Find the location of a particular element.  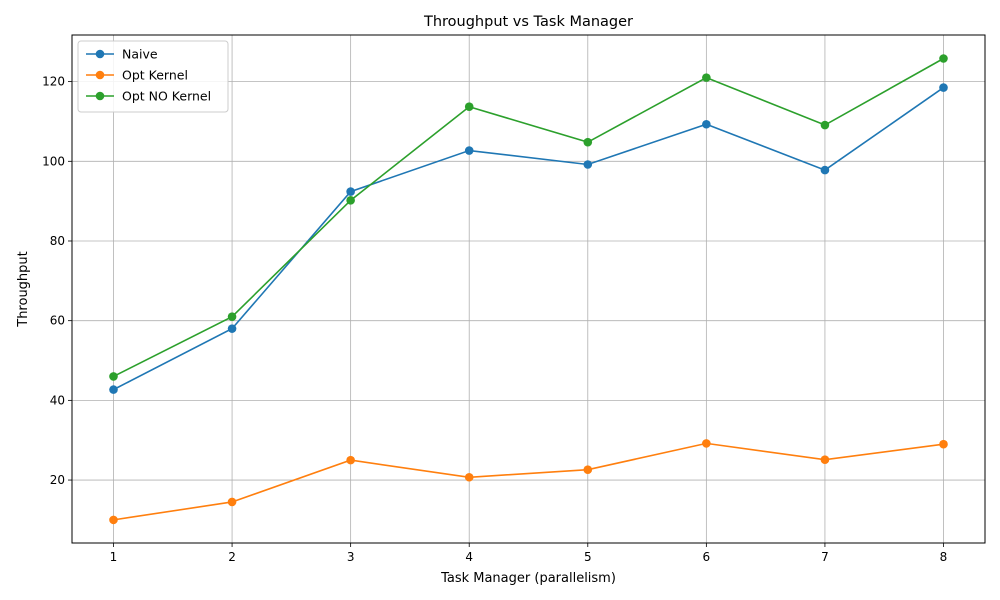

x-tick-label: 5 is located at coordinates (588, 557).